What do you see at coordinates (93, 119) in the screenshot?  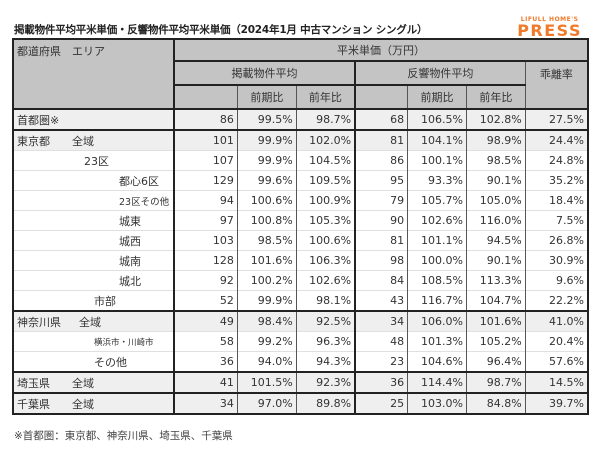 I see `area-cell: 首都圏※` at bounding box center [93, 119].